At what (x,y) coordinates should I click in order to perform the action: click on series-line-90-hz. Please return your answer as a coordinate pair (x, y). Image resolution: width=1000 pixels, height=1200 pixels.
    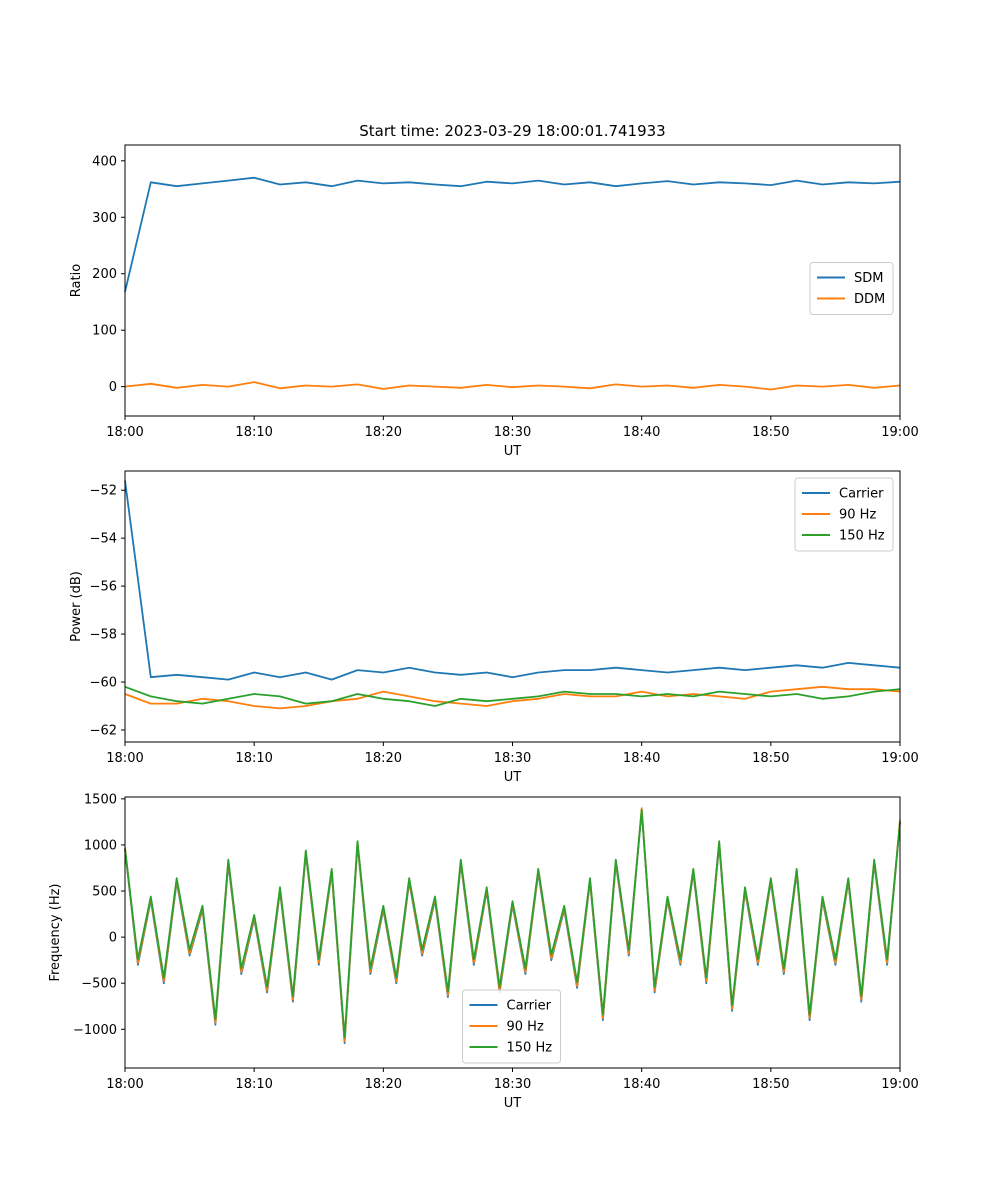
    Looking at the image, I should click on (512, 697).